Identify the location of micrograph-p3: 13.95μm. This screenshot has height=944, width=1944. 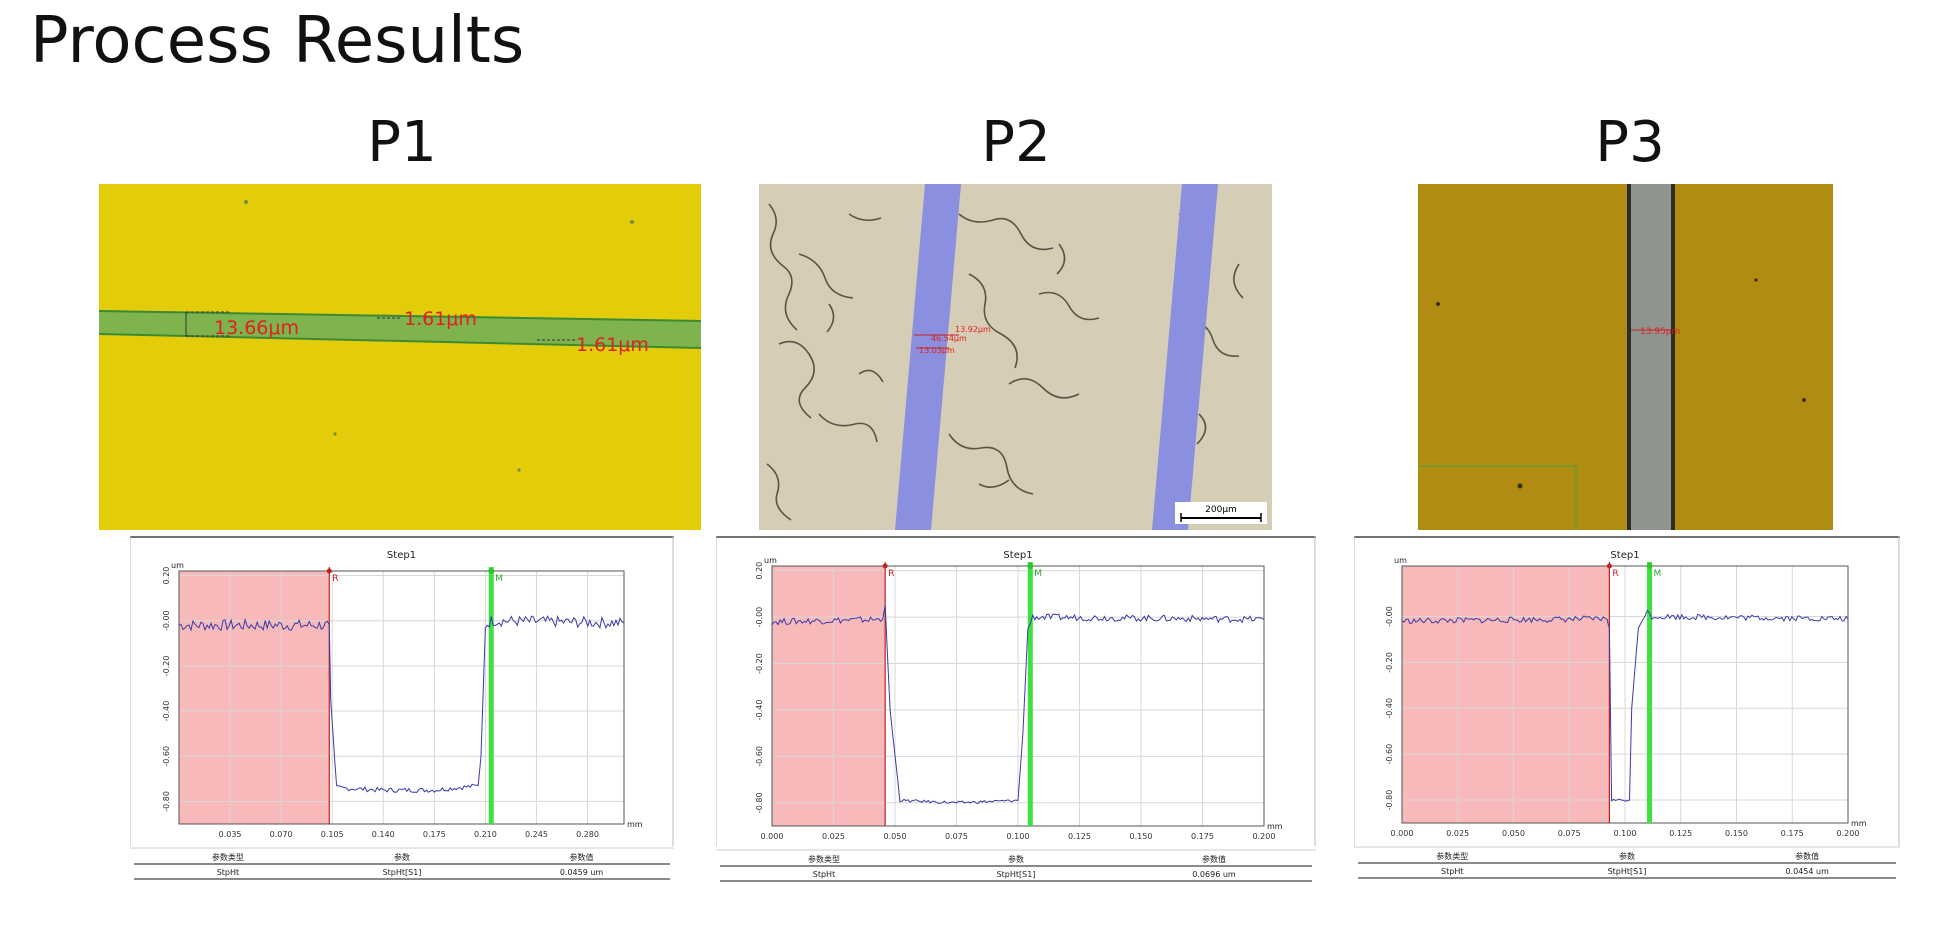
(1625, 357).